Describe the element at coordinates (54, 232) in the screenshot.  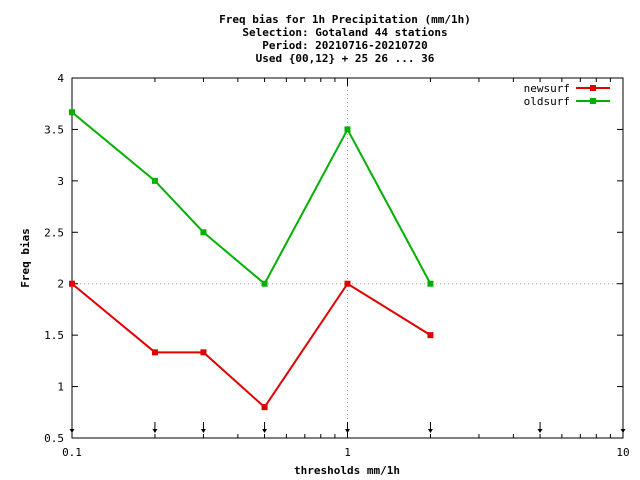
I see `y-tick-label: 2.5` at that location.